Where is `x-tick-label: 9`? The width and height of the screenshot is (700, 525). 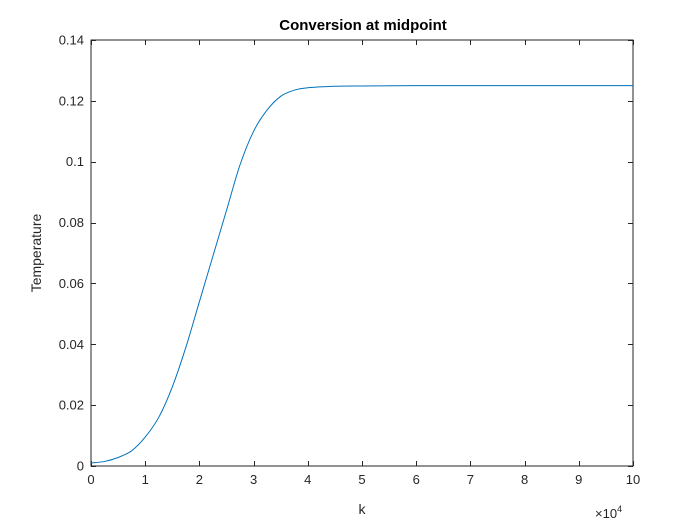
x-tick-label: 9 is located at coordinates (578, 479).